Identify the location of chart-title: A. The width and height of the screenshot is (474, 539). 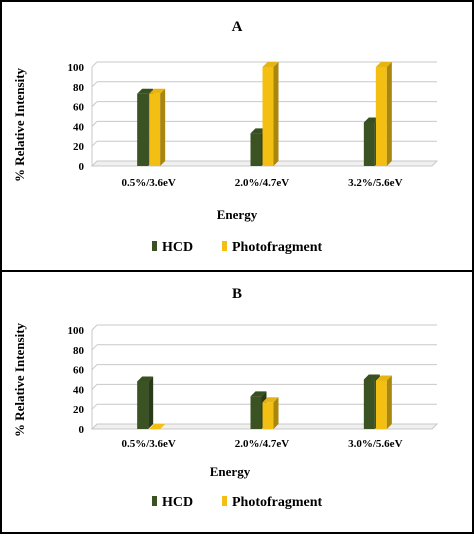
(237, 27).